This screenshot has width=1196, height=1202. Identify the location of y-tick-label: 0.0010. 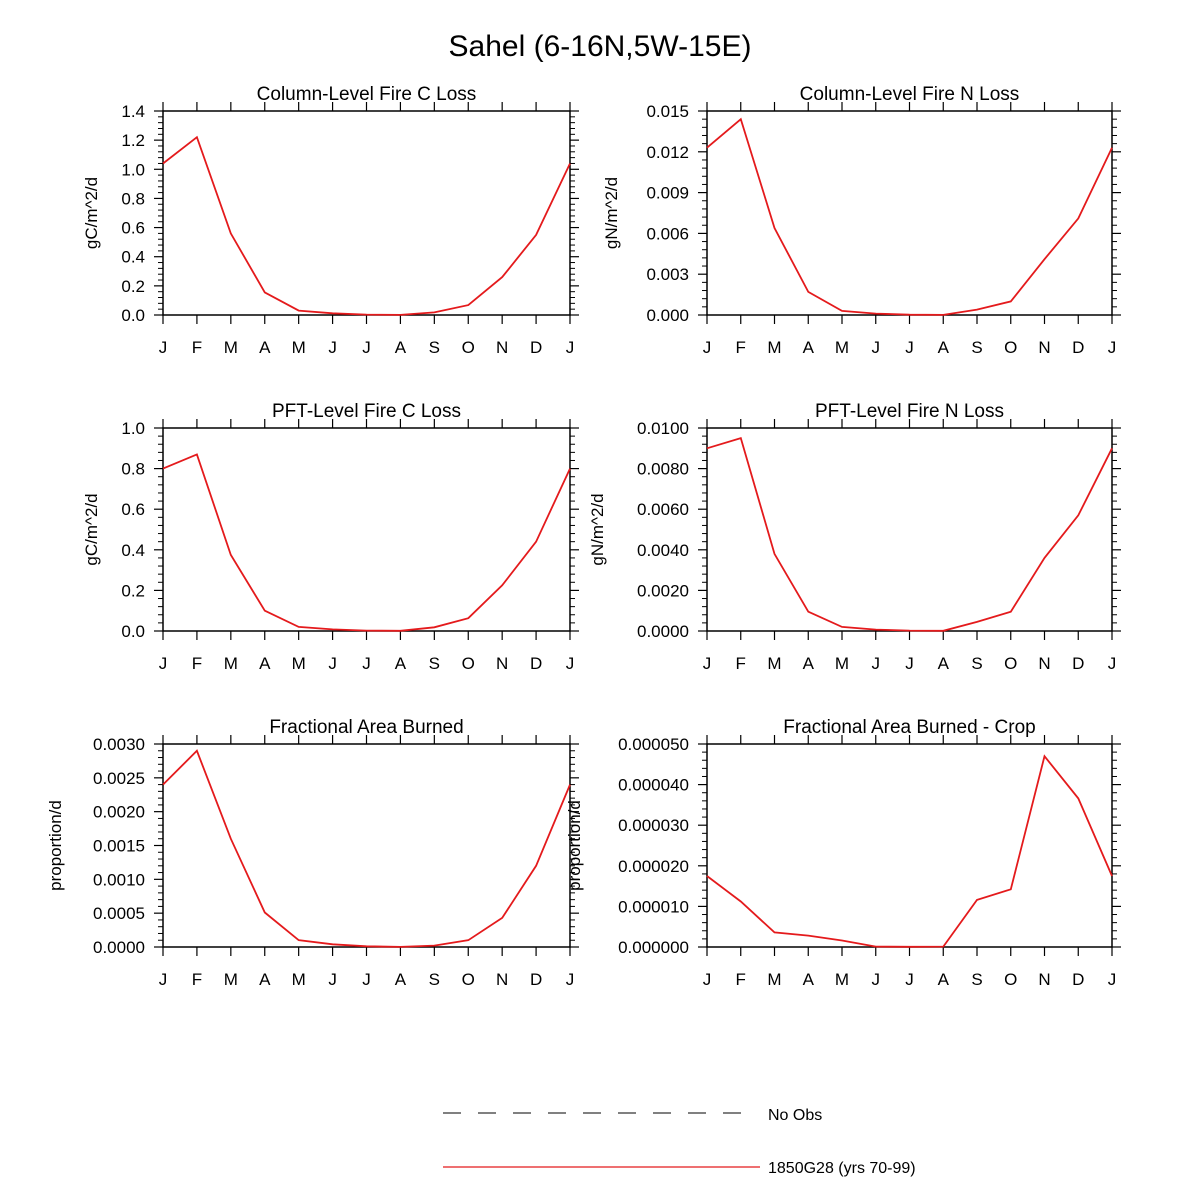
(119, 879).